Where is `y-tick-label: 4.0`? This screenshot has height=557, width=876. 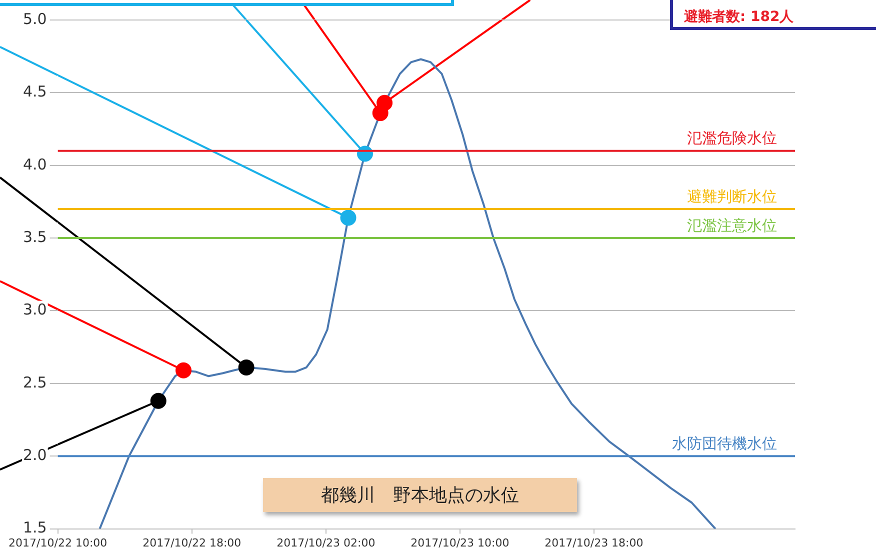 y-tick-label: 4.0 is located at coordinates (34, 164).